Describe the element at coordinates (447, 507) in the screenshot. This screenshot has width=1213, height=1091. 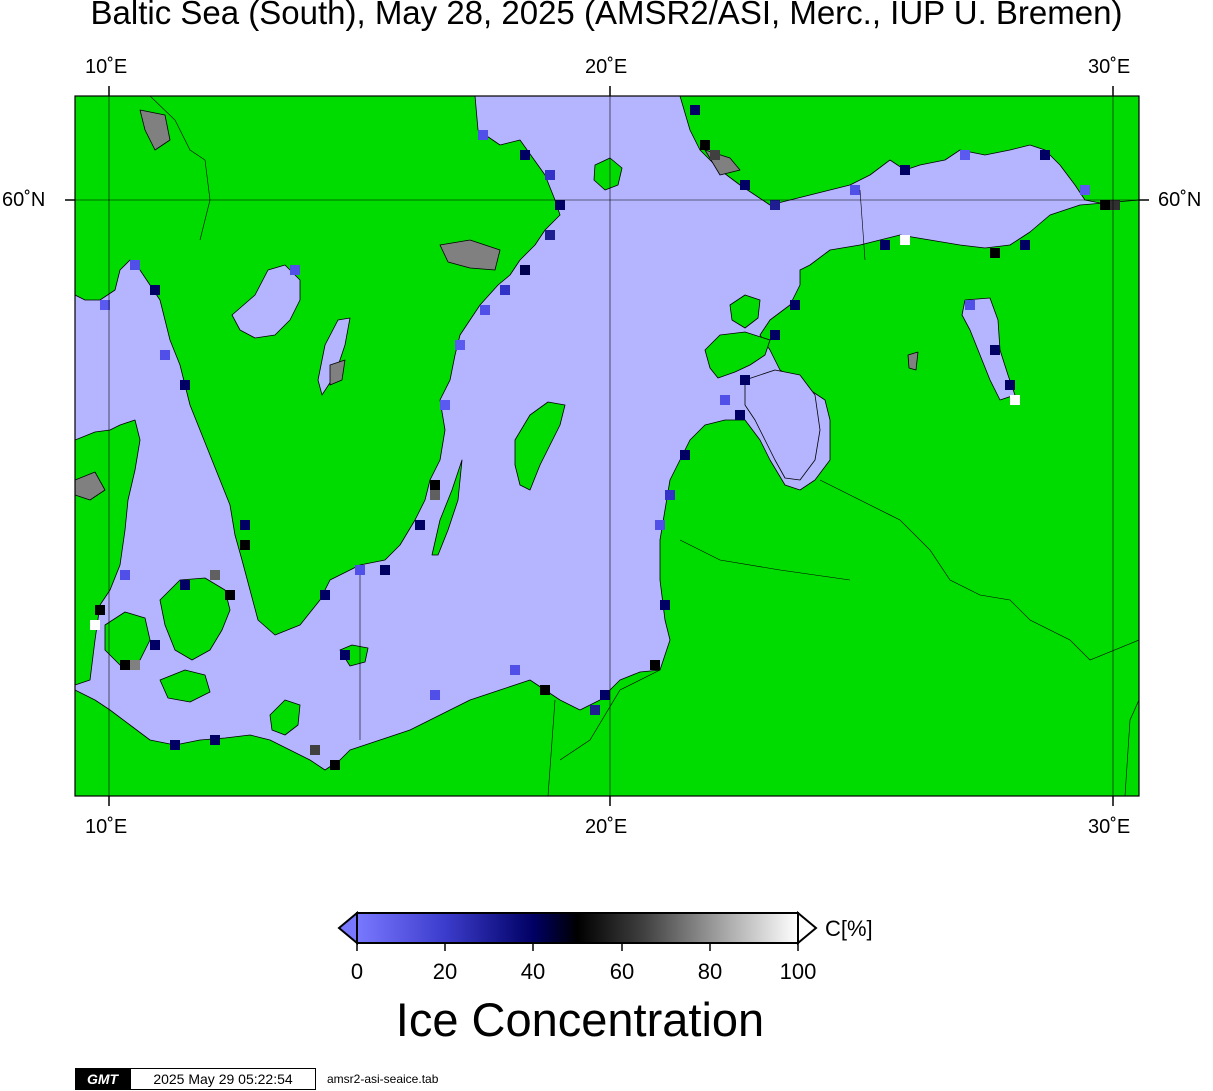
I see `oland-island` at that location.